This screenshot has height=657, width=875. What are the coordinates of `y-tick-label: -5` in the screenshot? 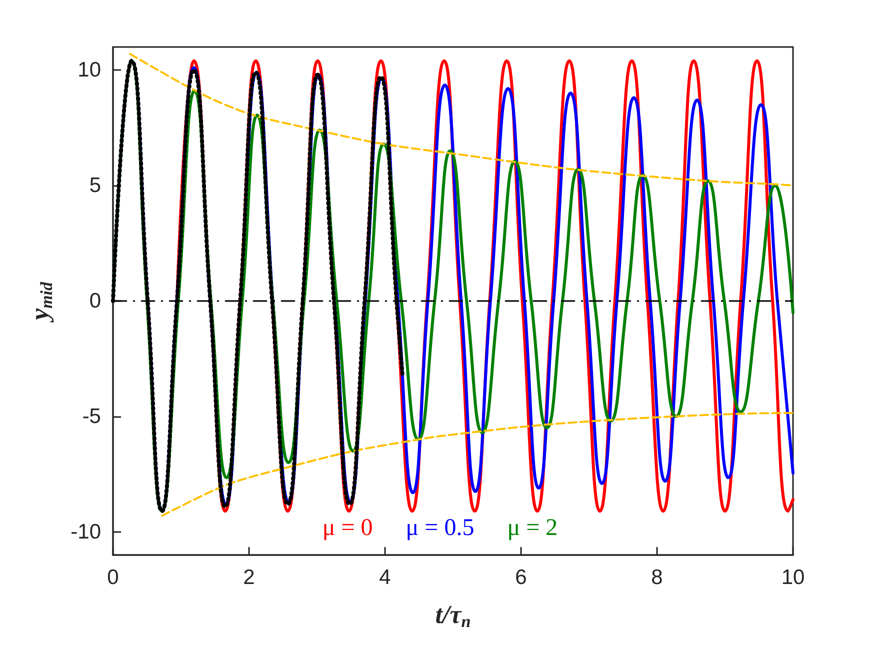 It's located at (91, 416).